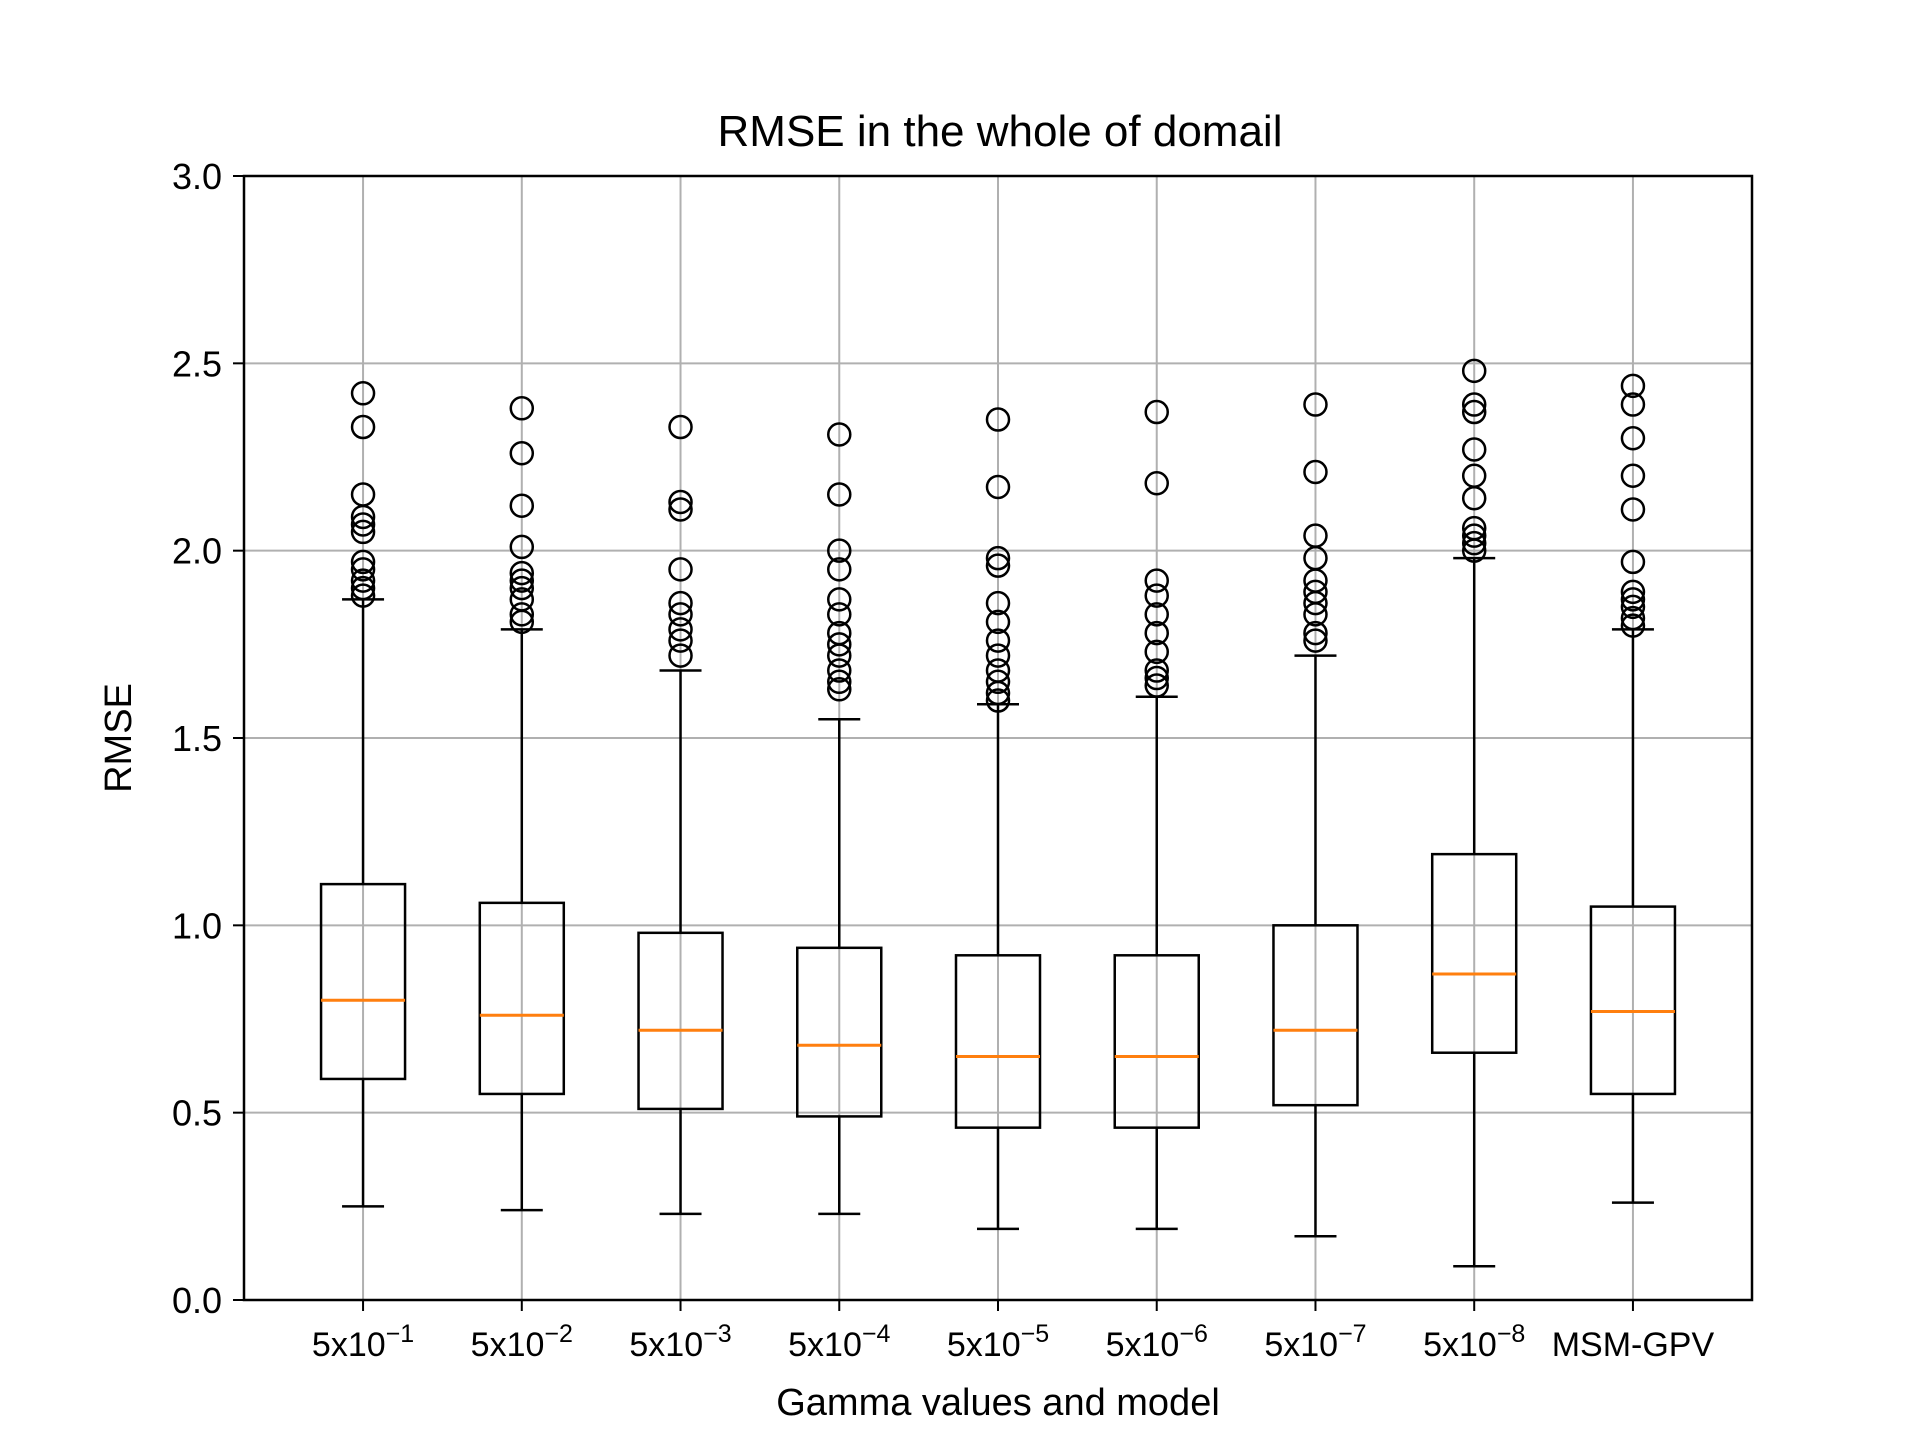 This screenshot has width=1920, height=1440. Describe the element at coordinates (197, 551) in the screenshot. I see `y-tick-label: 2.0` at that location.